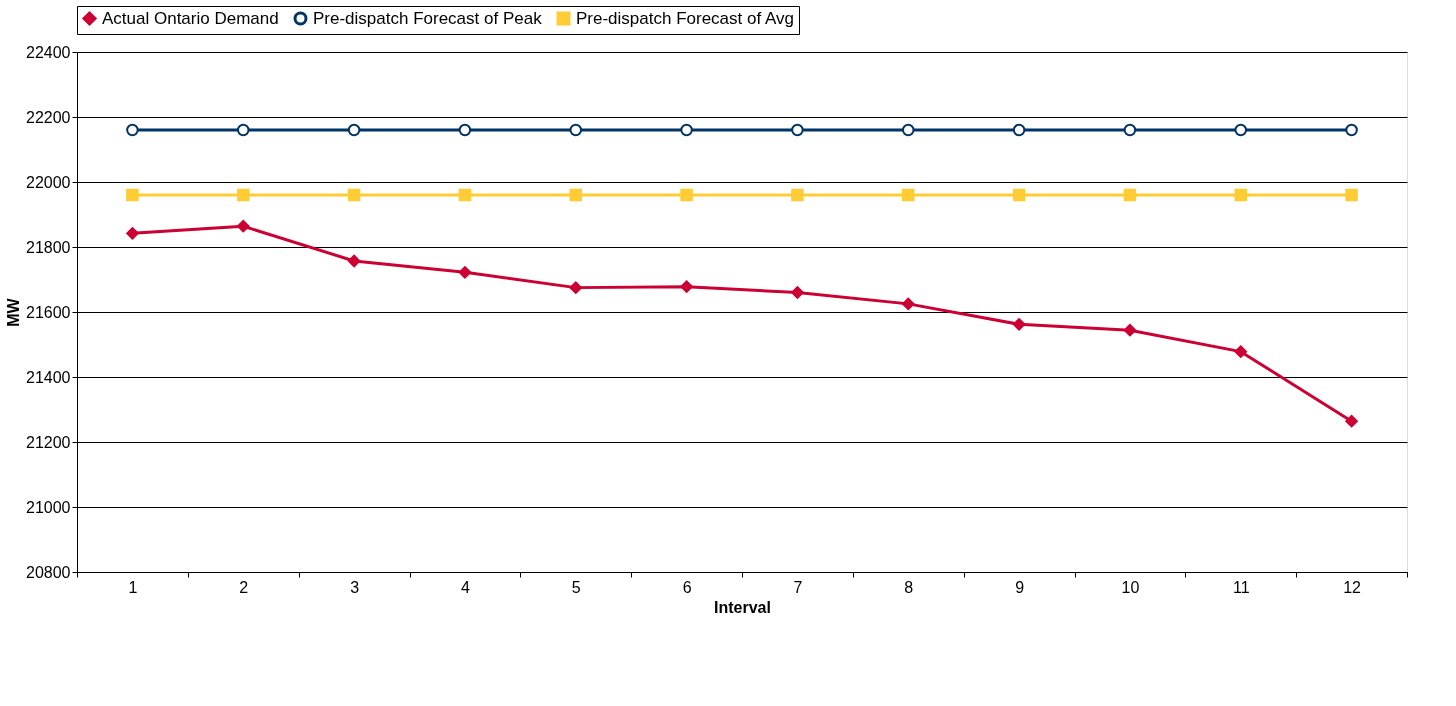  Describe the element at coordinates (14, 312) in the screenshot. I see `y-axis-title: MW` at that location.